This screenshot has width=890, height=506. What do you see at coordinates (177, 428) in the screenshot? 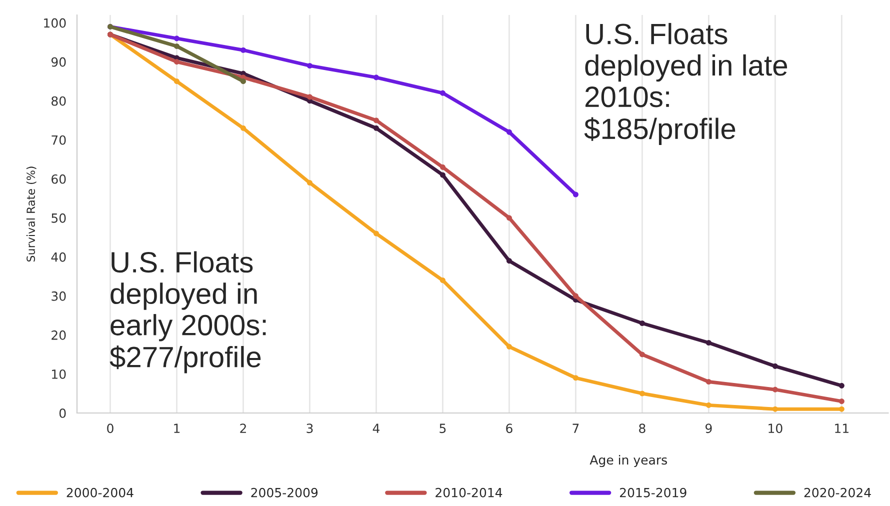
I see `x-tick-label: 1` at bounding box center [177, 428].